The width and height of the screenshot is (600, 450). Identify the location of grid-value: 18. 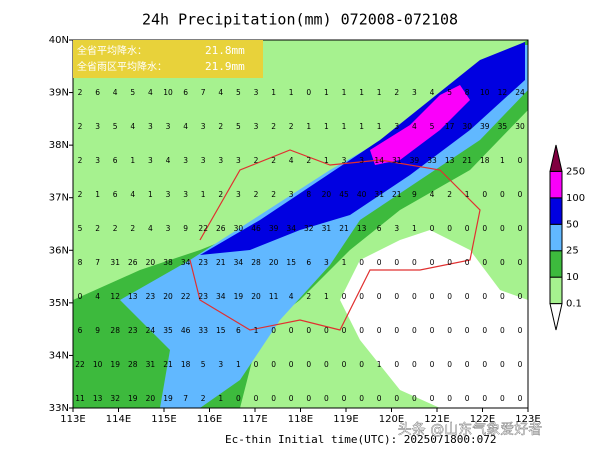
(485, 160).